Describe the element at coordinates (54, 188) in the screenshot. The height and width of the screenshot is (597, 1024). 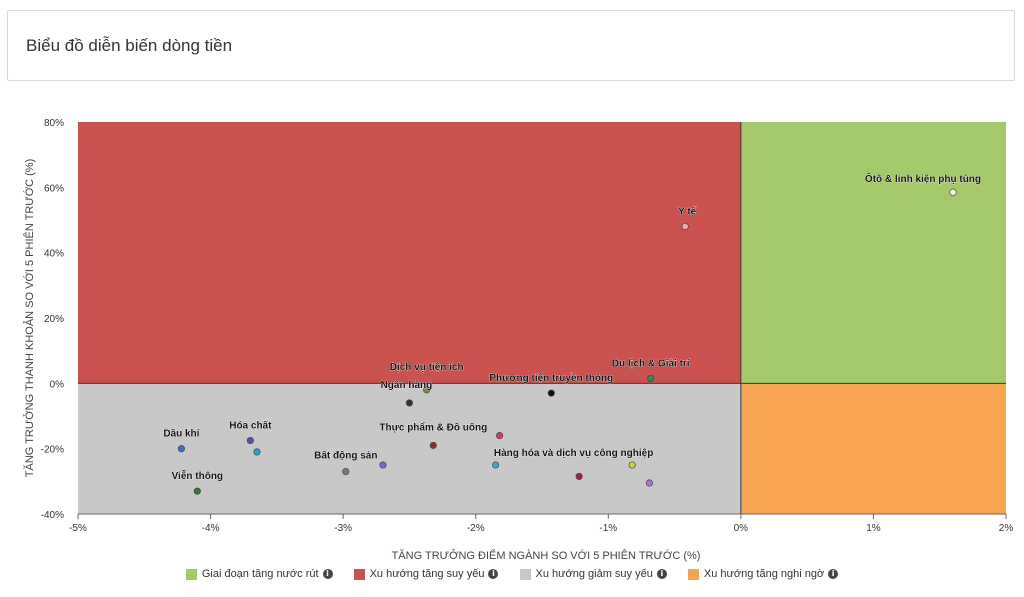
I see `y-tick-label: 60%` at that location.